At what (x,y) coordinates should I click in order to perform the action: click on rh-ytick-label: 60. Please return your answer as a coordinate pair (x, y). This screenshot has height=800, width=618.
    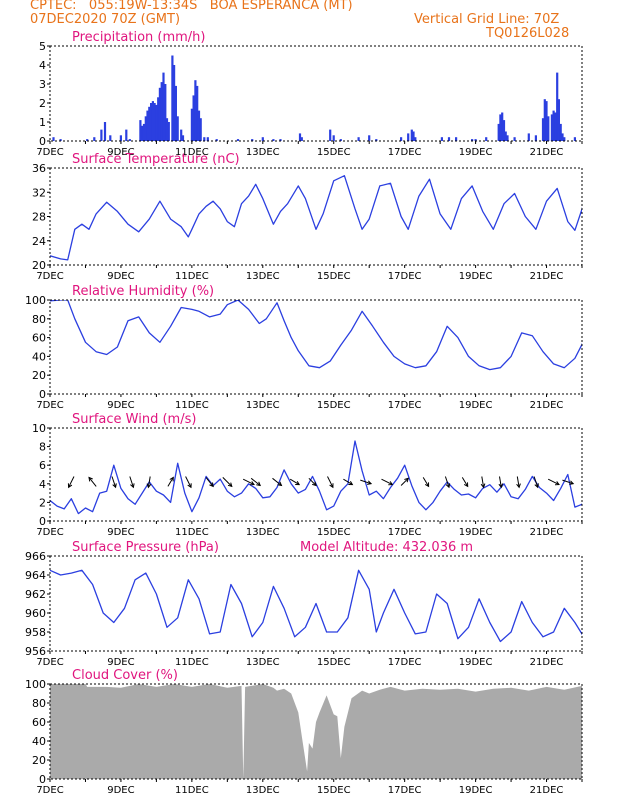
    Looking at the image, I should click on (39, 338).